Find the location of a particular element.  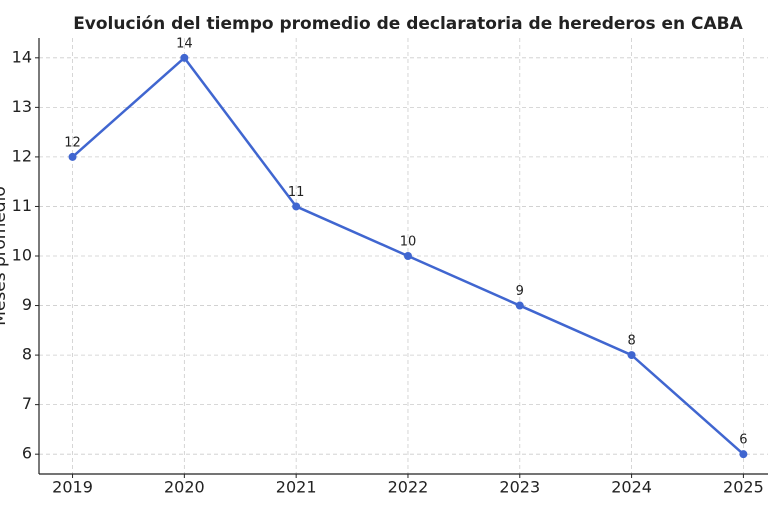

y-axis-label: Meses promedio is located at coordinates (5, 255).